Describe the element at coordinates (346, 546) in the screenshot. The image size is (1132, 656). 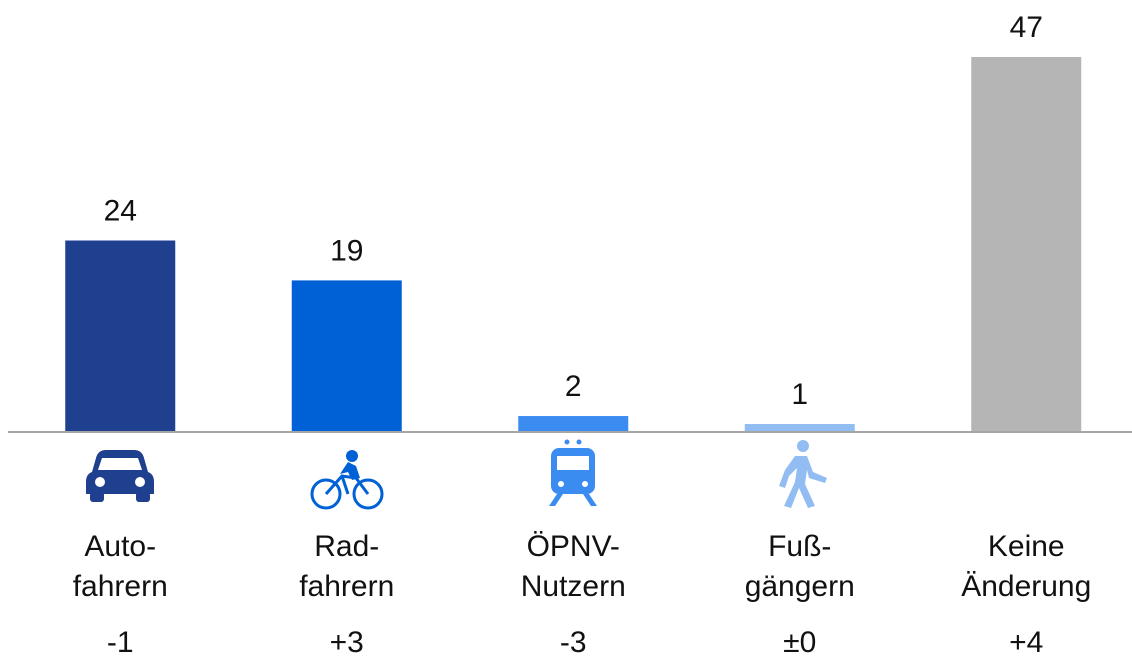
I see `x-tick-label: Rad-` at that location.